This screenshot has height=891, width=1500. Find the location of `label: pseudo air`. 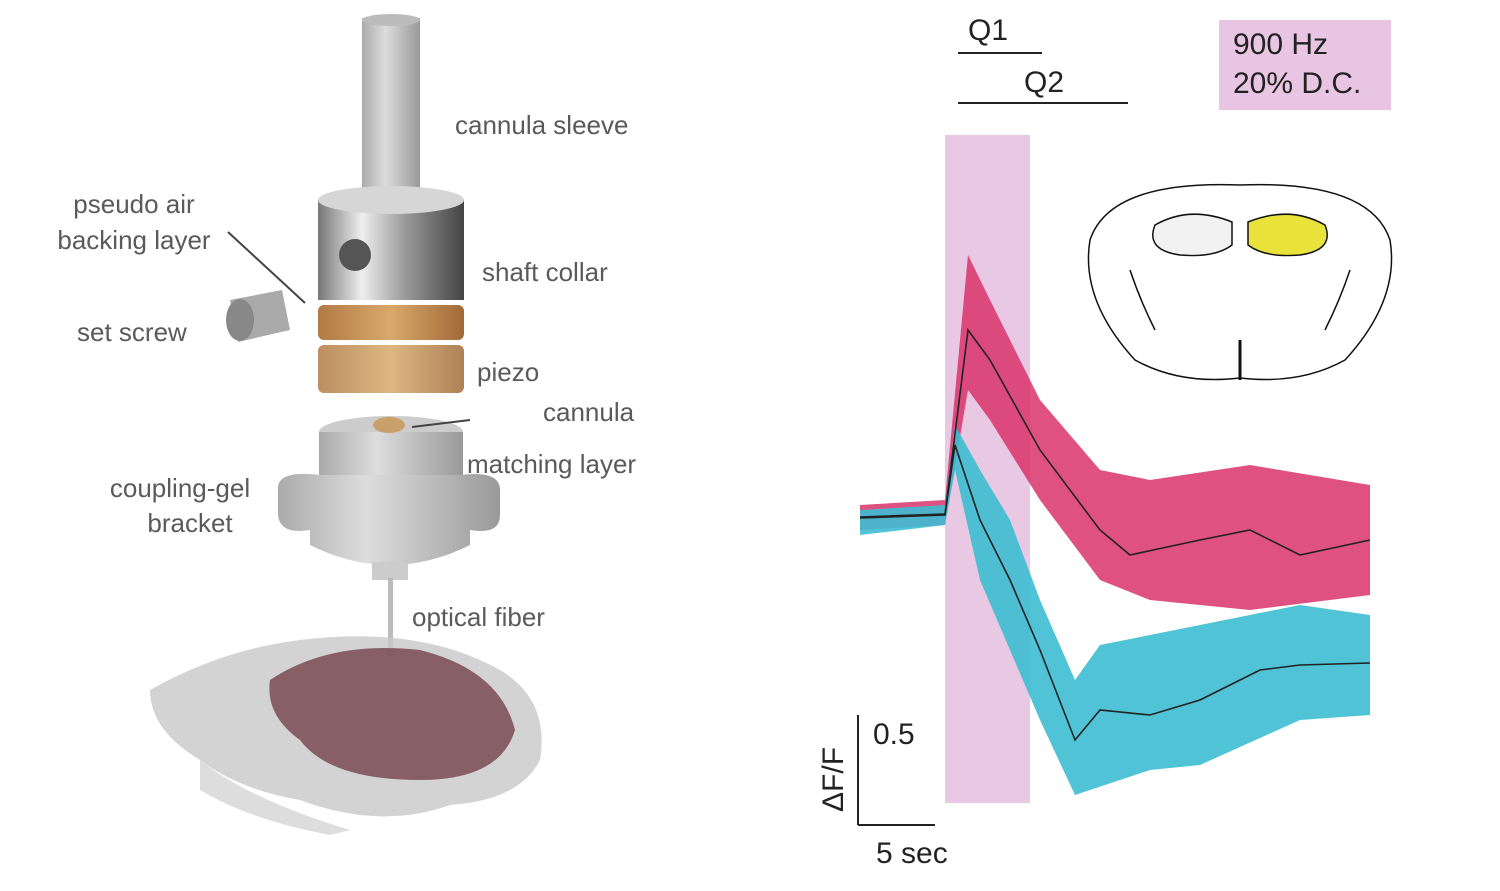

label: pseudo air is located at coordinates (134, 204).